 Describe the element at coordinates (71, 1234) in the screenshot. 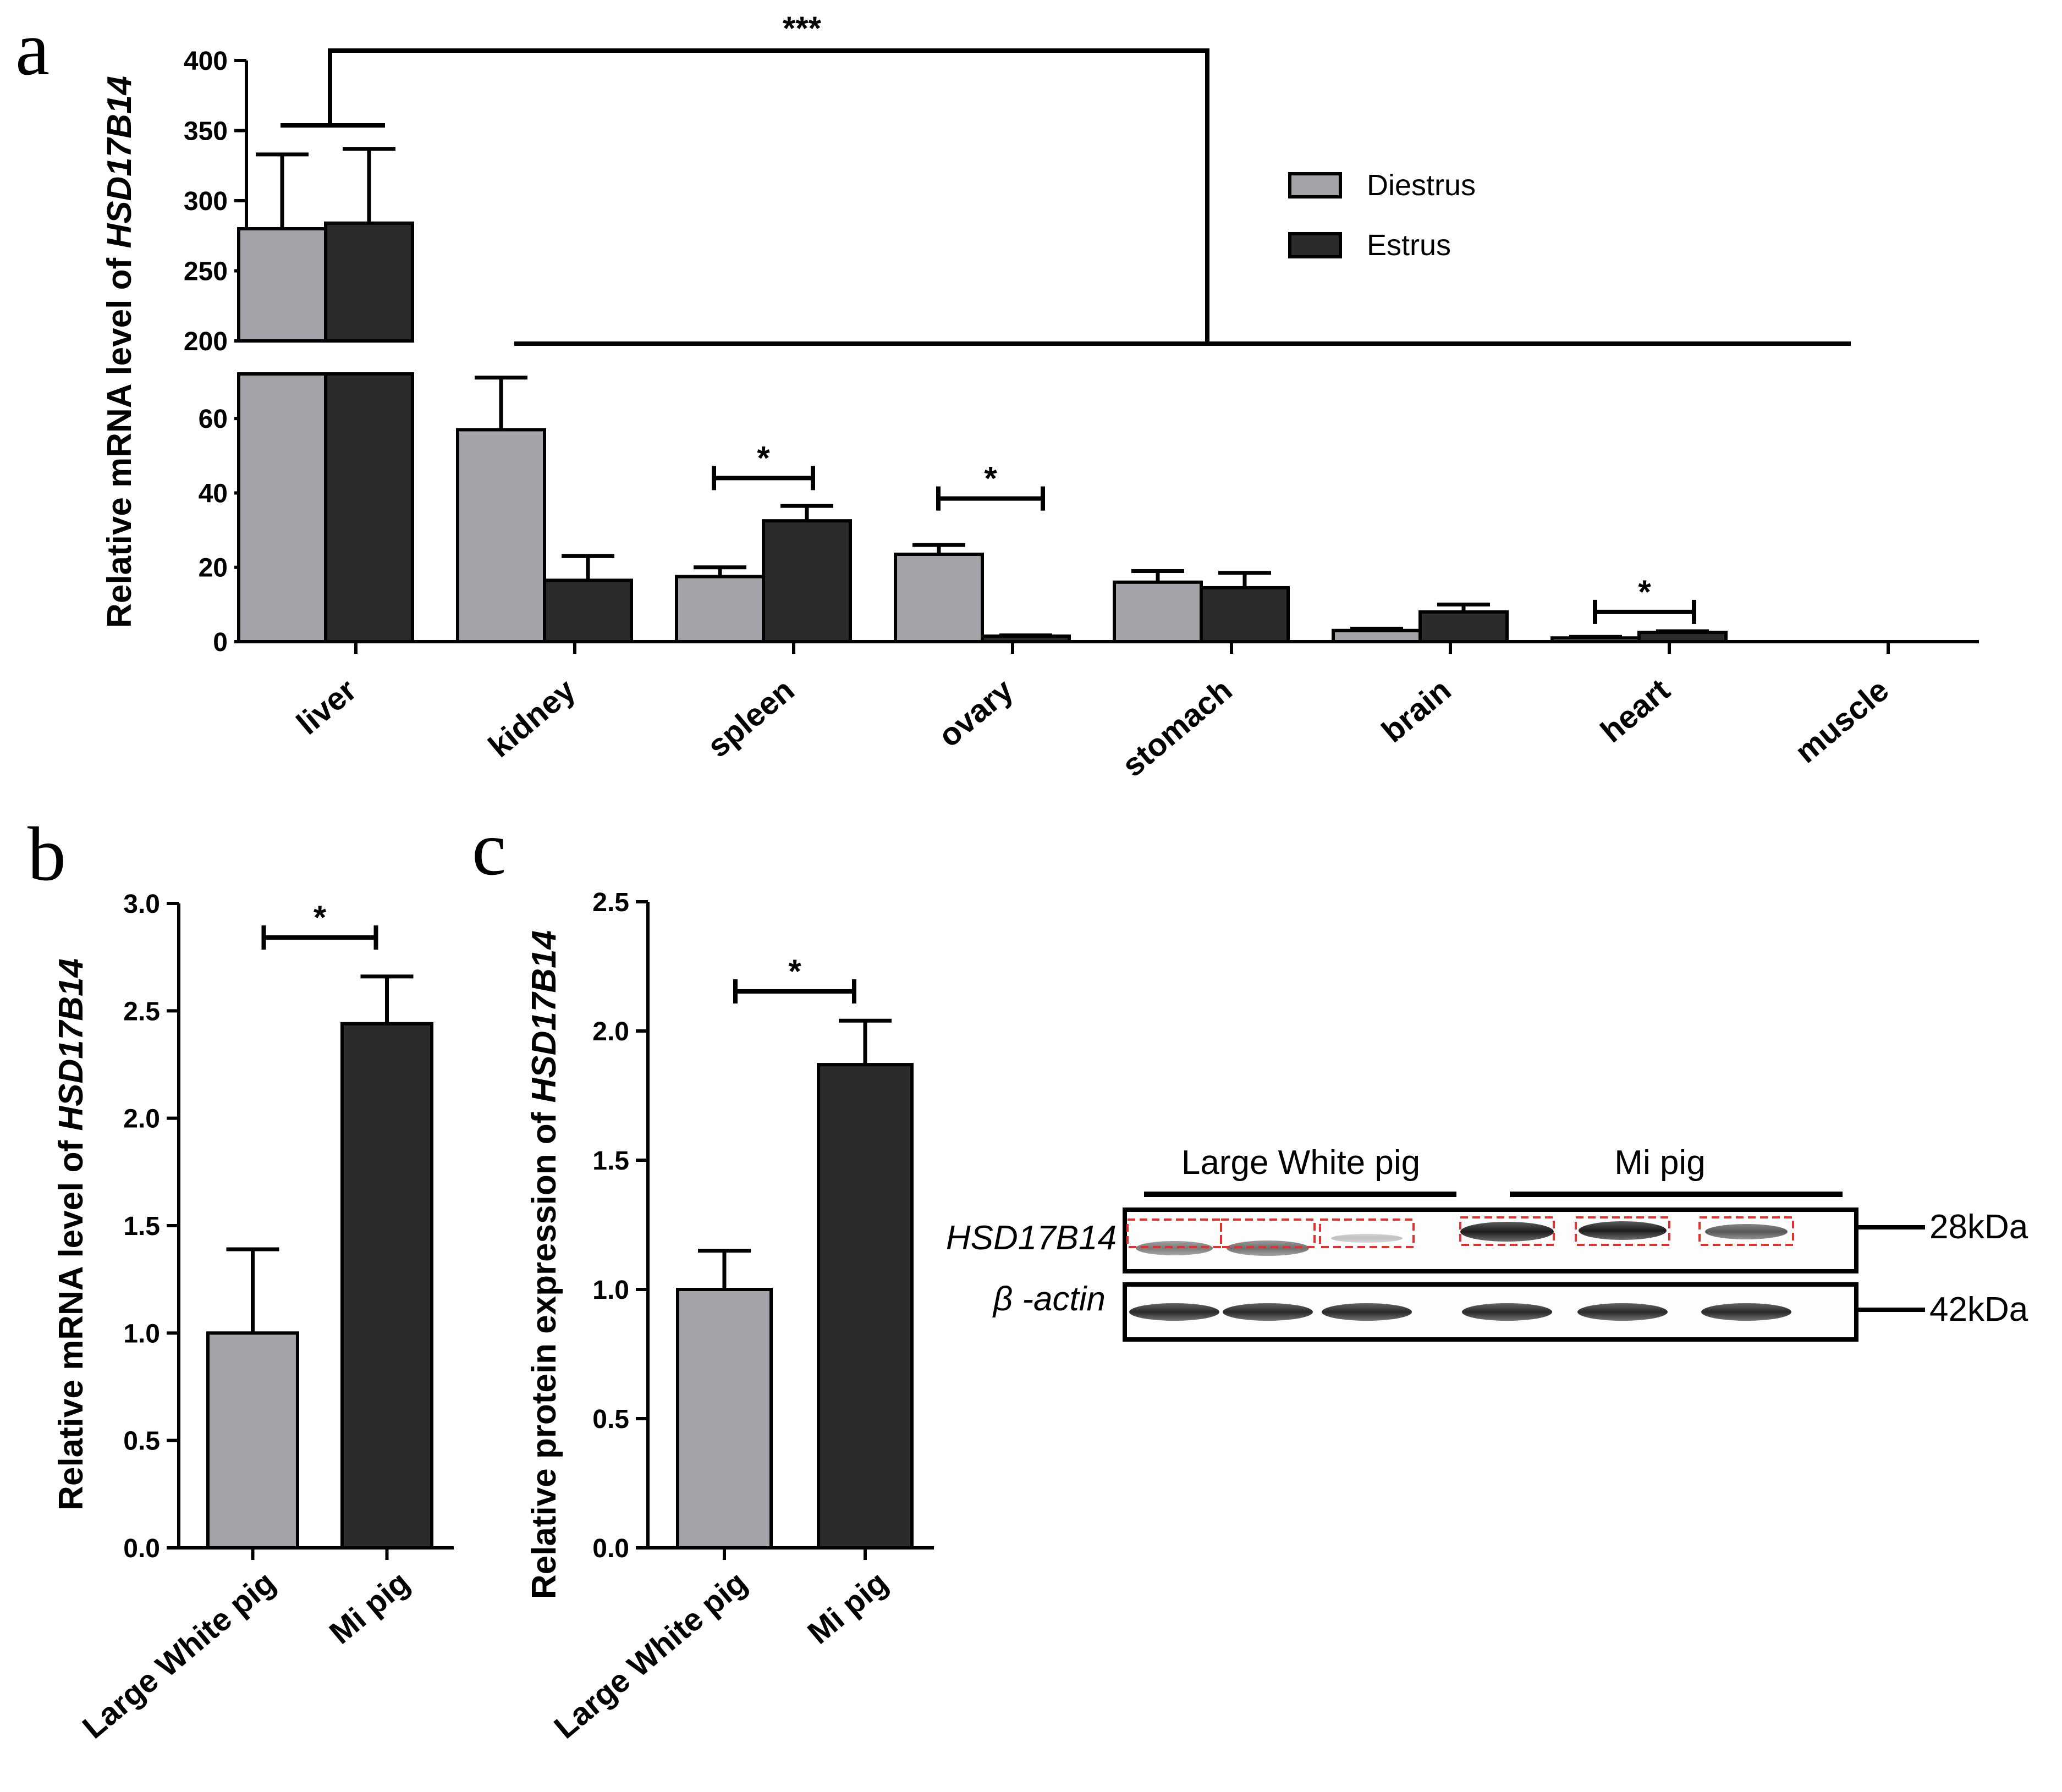

I see `panel-b-y-axis-label: Relative mRNA level of HSD17B14` at that location.